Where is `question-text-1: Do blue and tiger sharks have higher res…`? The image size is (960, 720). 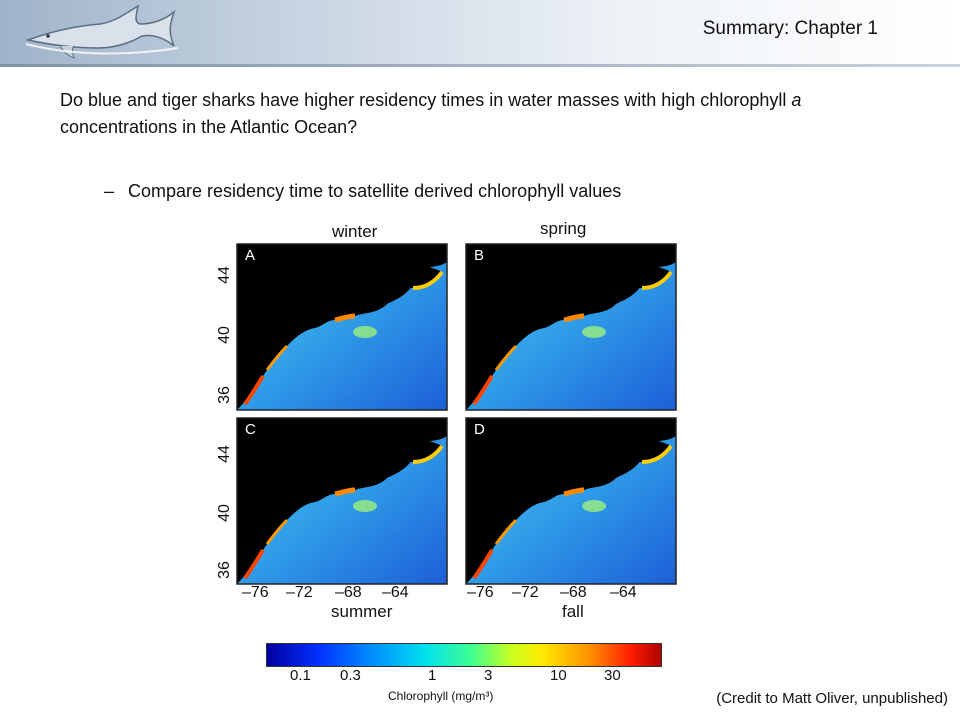 question-text-1: Do blue and tiger sharks have higher res… is located at coordinates (426, 100).